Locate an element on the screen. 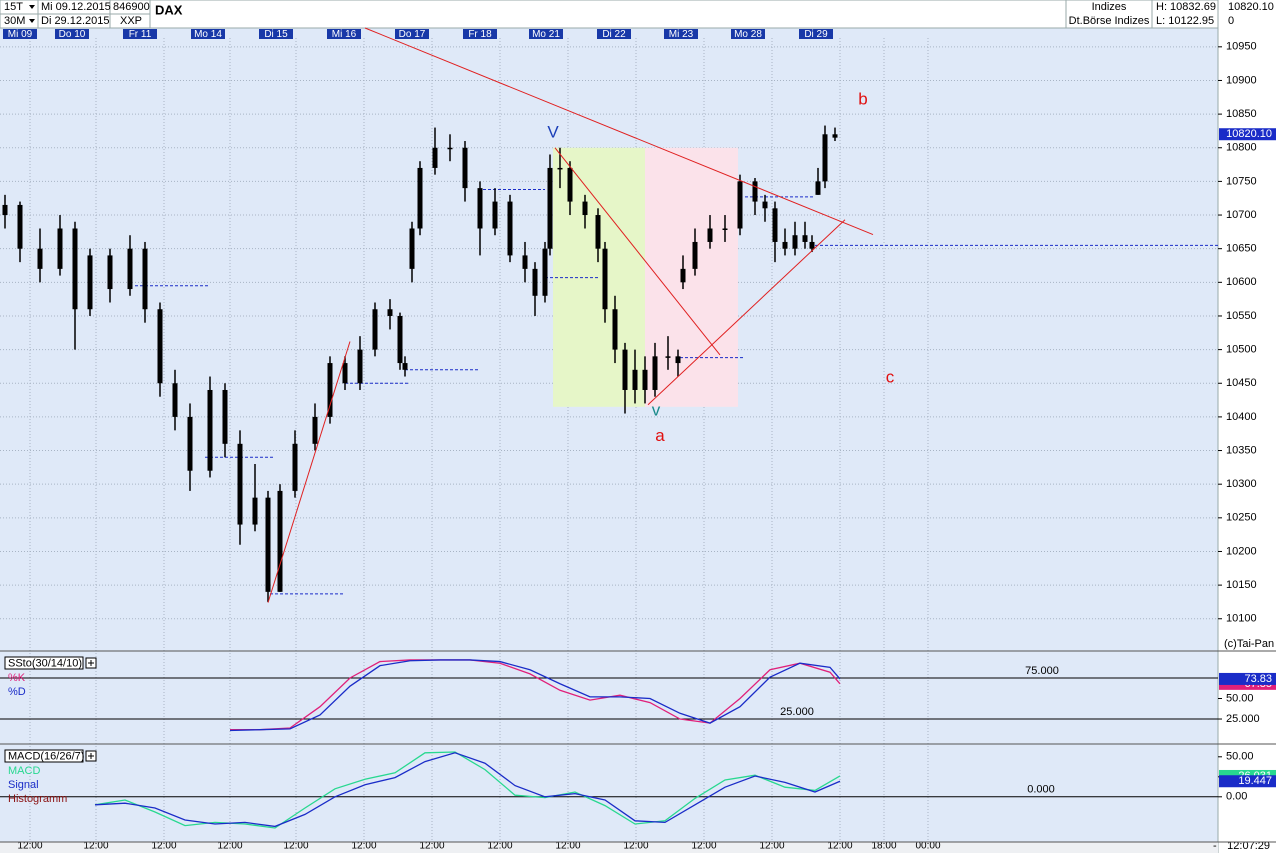  y-tick-label: 10950 is located at coordinates (1241, 47).